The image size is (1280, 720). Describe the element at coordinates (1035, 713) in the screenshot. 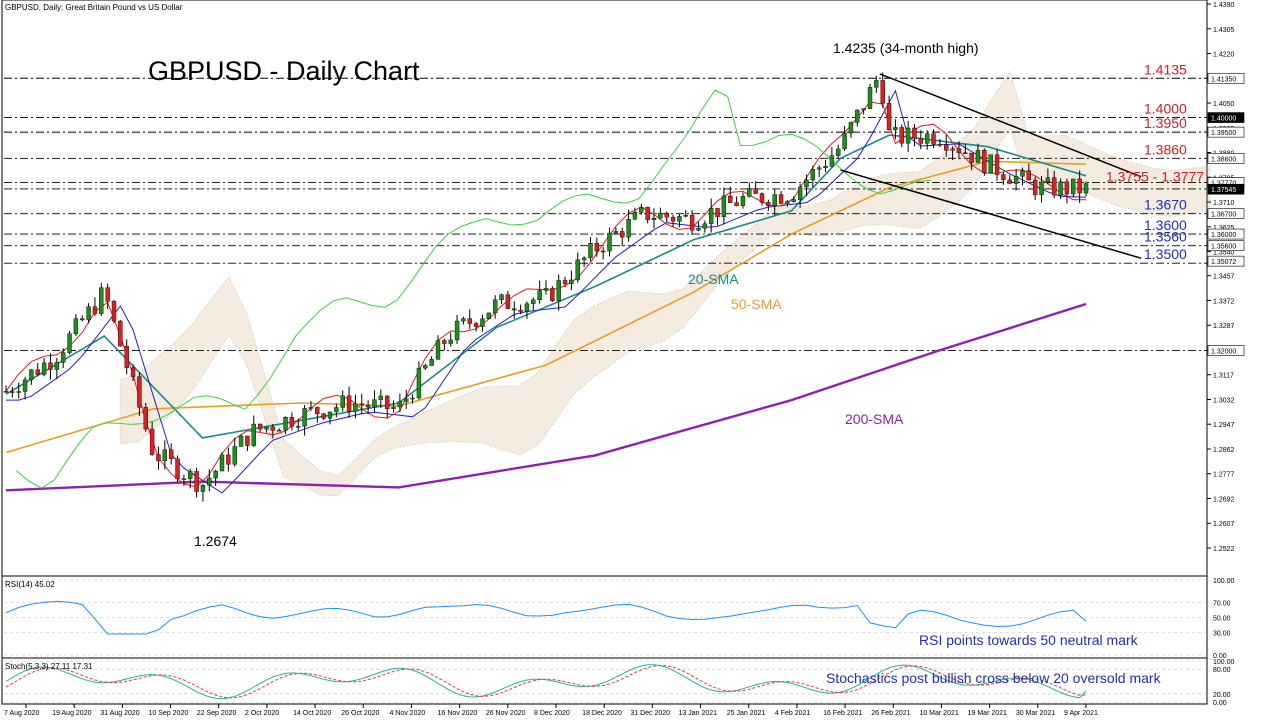

I see `time-tick-label: 30 Mar 2021` at that location.